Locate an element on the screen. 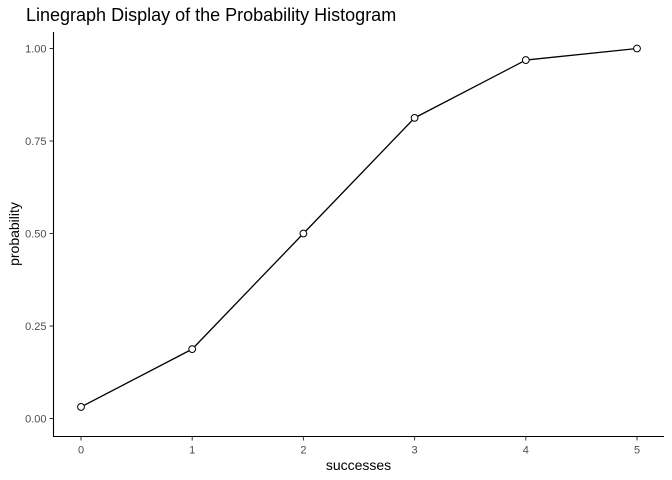  y-tick-label: 0.00 is located at coordinates (35, 420).